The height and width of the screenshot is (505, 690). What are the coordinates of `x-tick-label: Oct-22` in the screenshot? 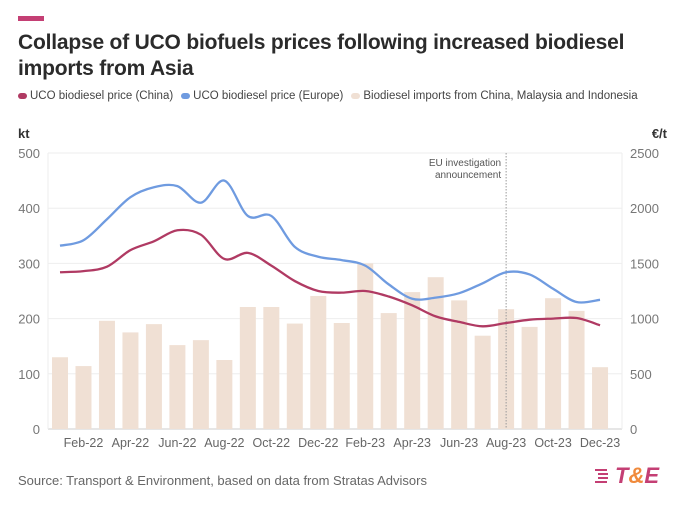 It's located at (272, 443).